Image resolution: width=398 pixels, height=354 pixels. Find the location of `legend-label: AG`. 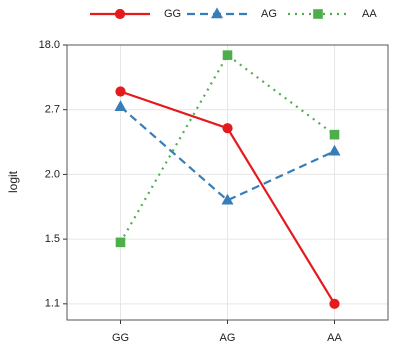

legend-label: AG is located at coordinates (269, 14).